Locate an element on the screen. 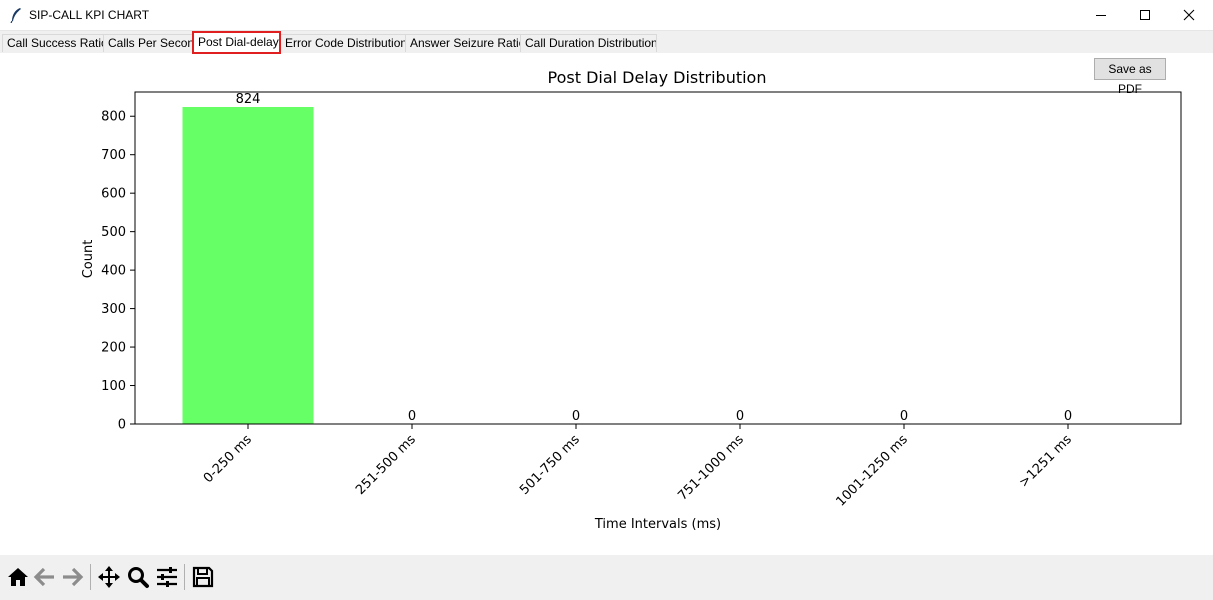 The width and height of the screenshot is (1213, 600). maximize-icon is located at coordinates (1145, 15).